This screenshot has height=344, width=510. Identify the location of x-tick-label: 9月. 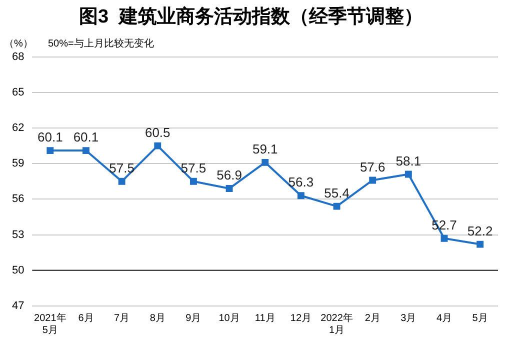
(194, 318).